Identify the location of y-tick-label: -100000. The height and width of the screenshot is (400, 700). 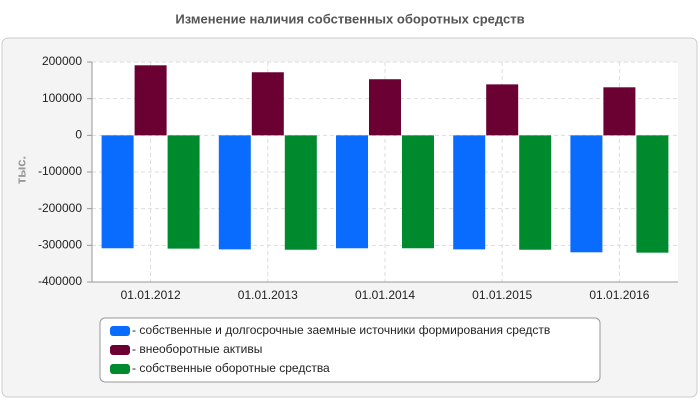
(60, 171).